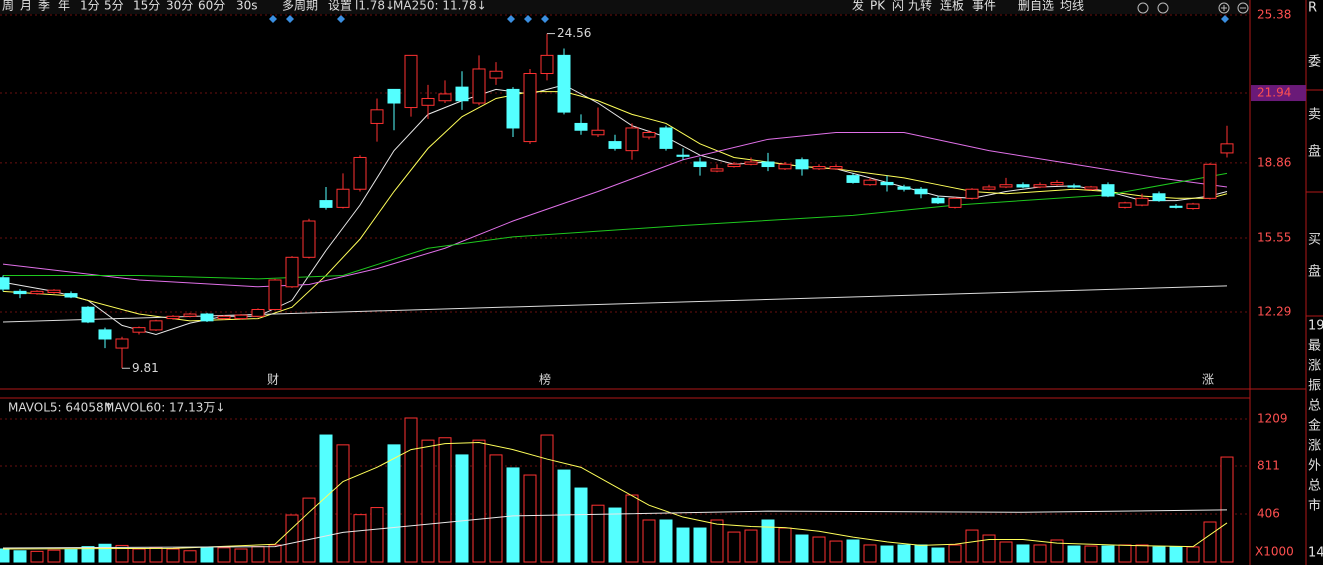 This screenshot has width=1323, height=565. What do you see at coordinates (1036, 6) in the screenshot?
I see `toolbar-button: 删自选` at bounding box center [1036, 6].